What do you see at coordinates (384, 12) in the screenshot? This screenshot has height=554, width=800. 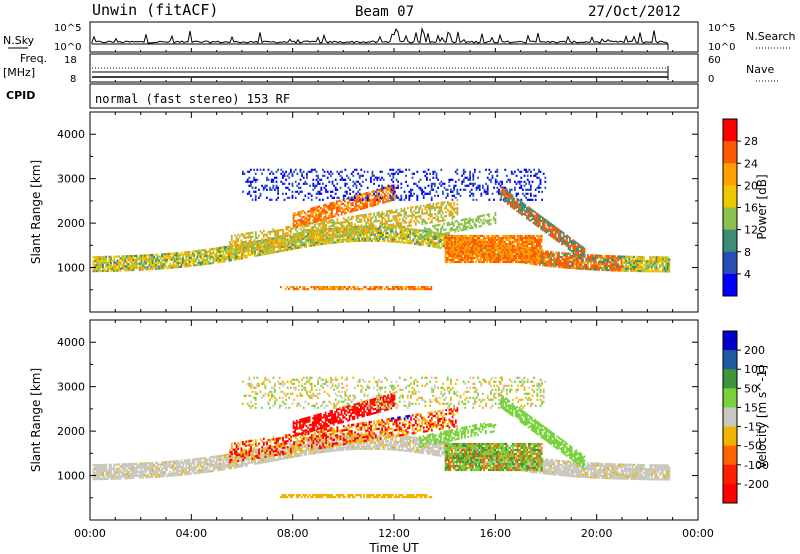 I see `beam-title: Beam 07` at bounding box center [384, 12].